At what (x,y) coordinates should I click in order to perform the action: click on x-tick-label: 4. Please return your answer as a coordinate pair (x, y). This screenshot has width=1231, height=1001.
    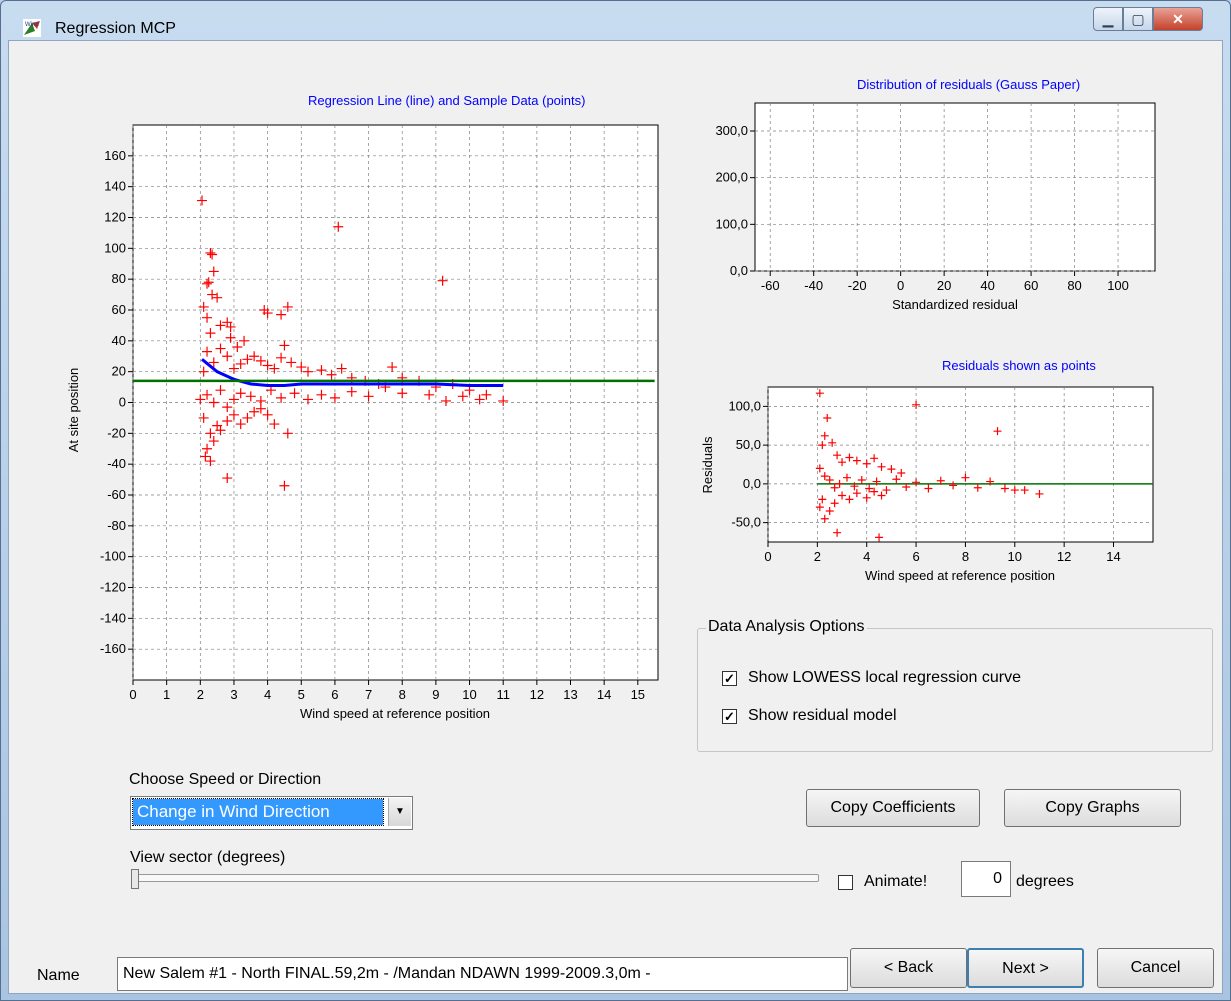
    Looking at the image, I should click on (866, 556).